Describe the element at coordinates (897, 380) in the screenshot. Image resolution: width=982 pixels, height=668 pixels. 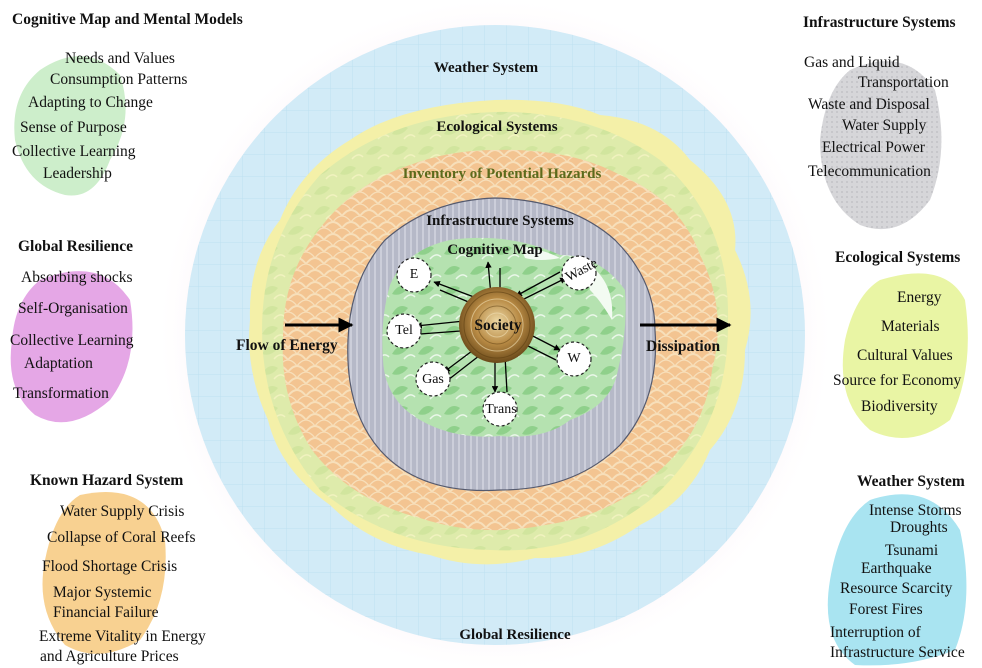
I see `eco-item: Source for Economy` at that location.